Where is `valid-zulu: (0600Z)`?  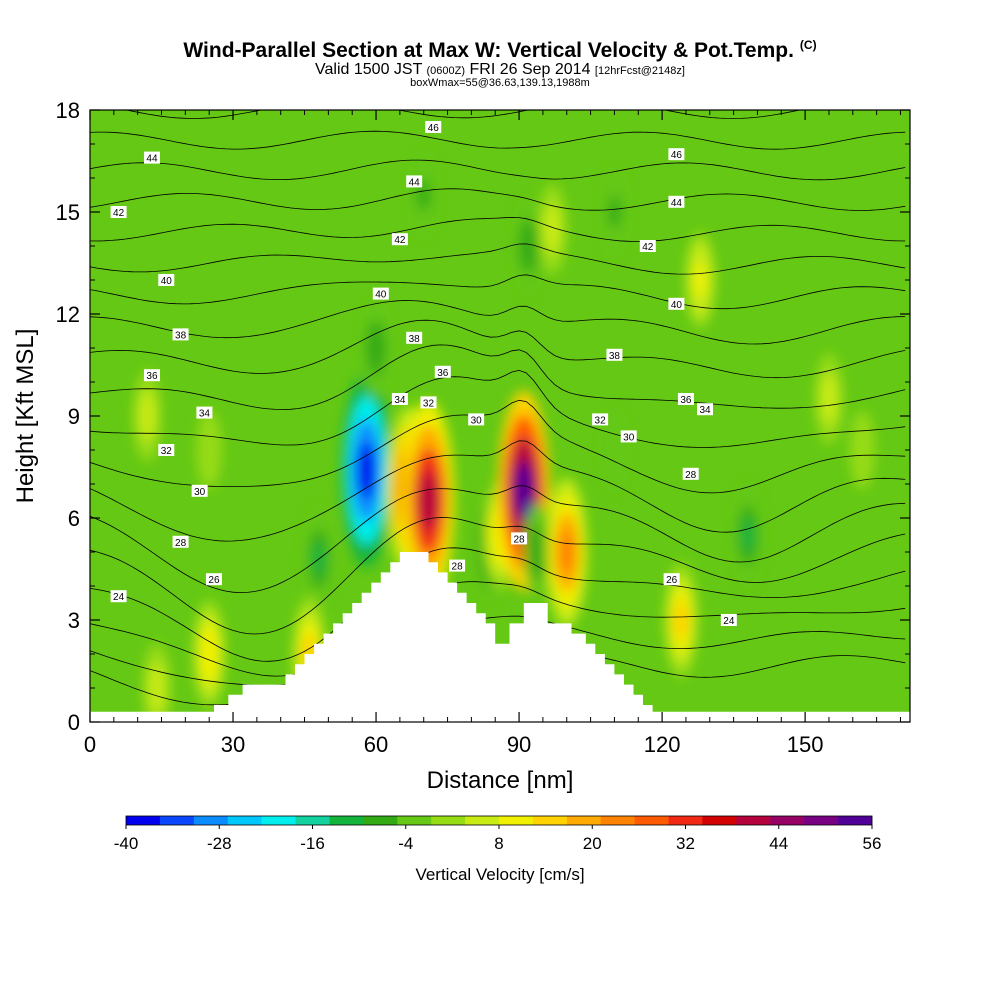
valid-zulu: (0600Z) is located at coordinates (446, 71).